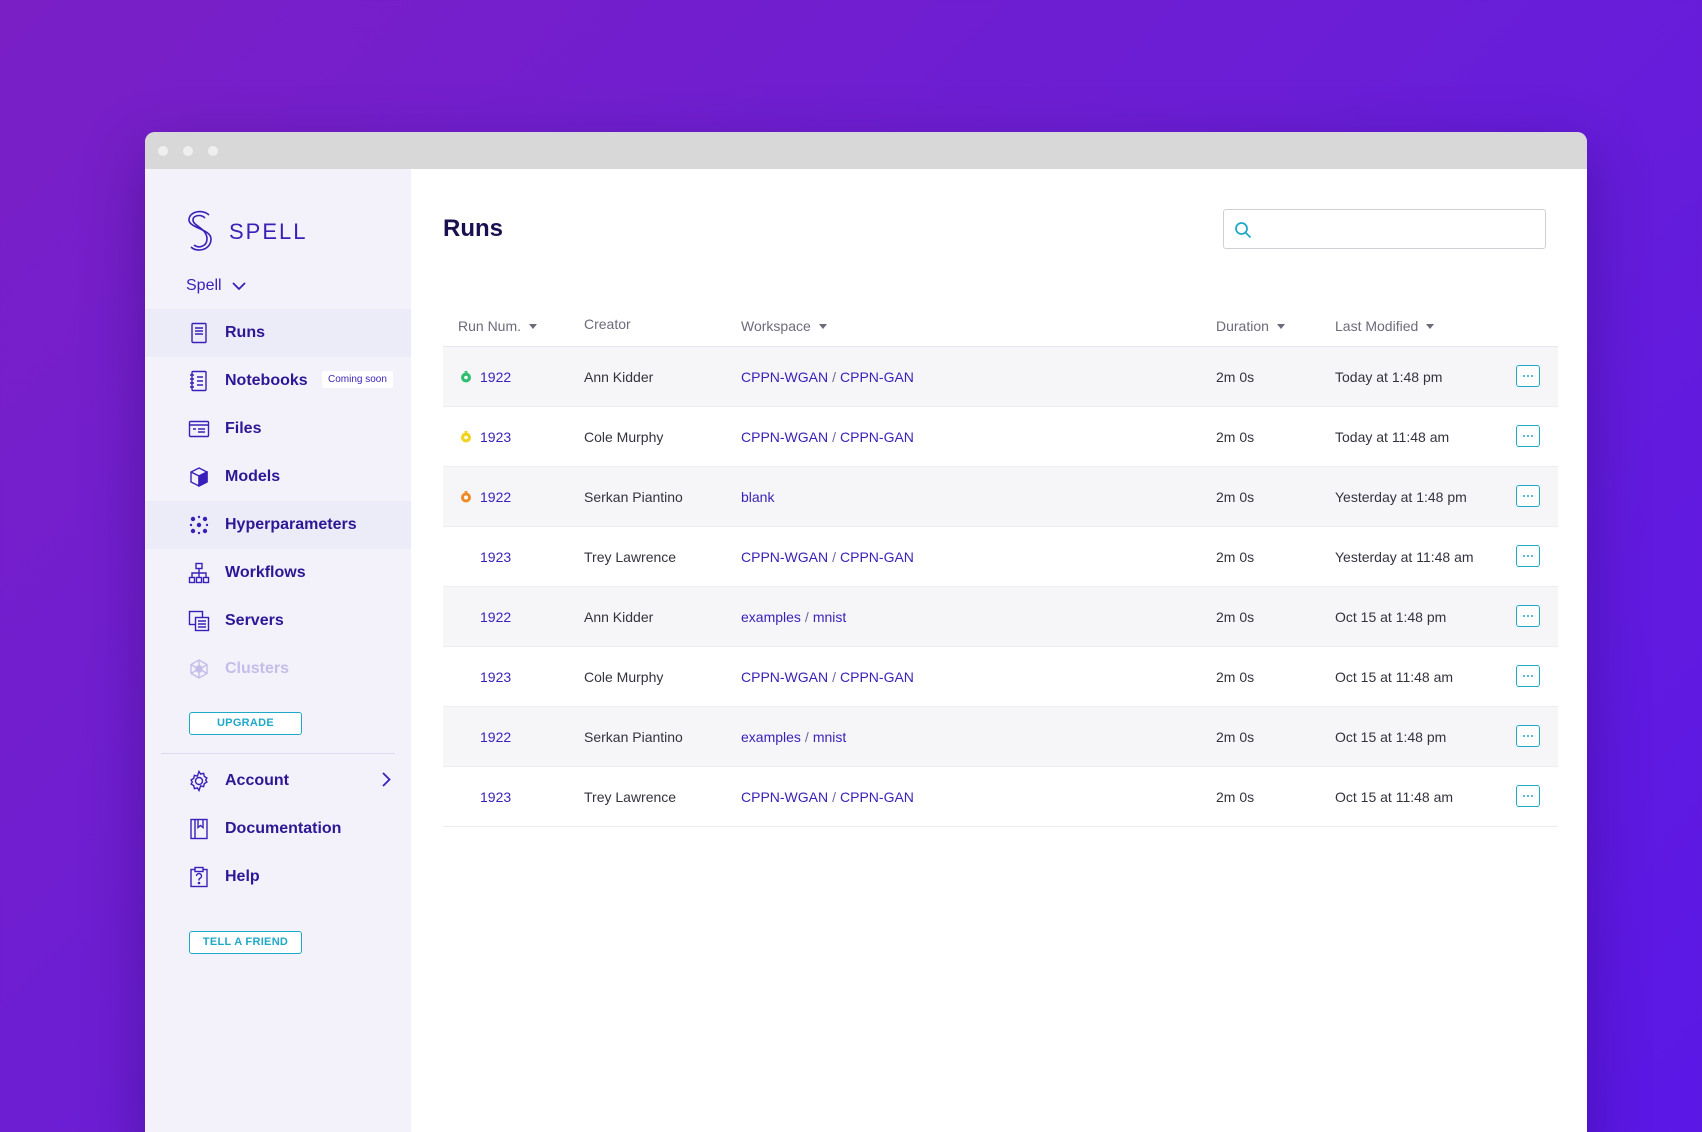  What do you see at coordinates (278, 573) in the screenshot?
I see `sidebar-item-workflows: Workflows` at bounding box center [278, 573].